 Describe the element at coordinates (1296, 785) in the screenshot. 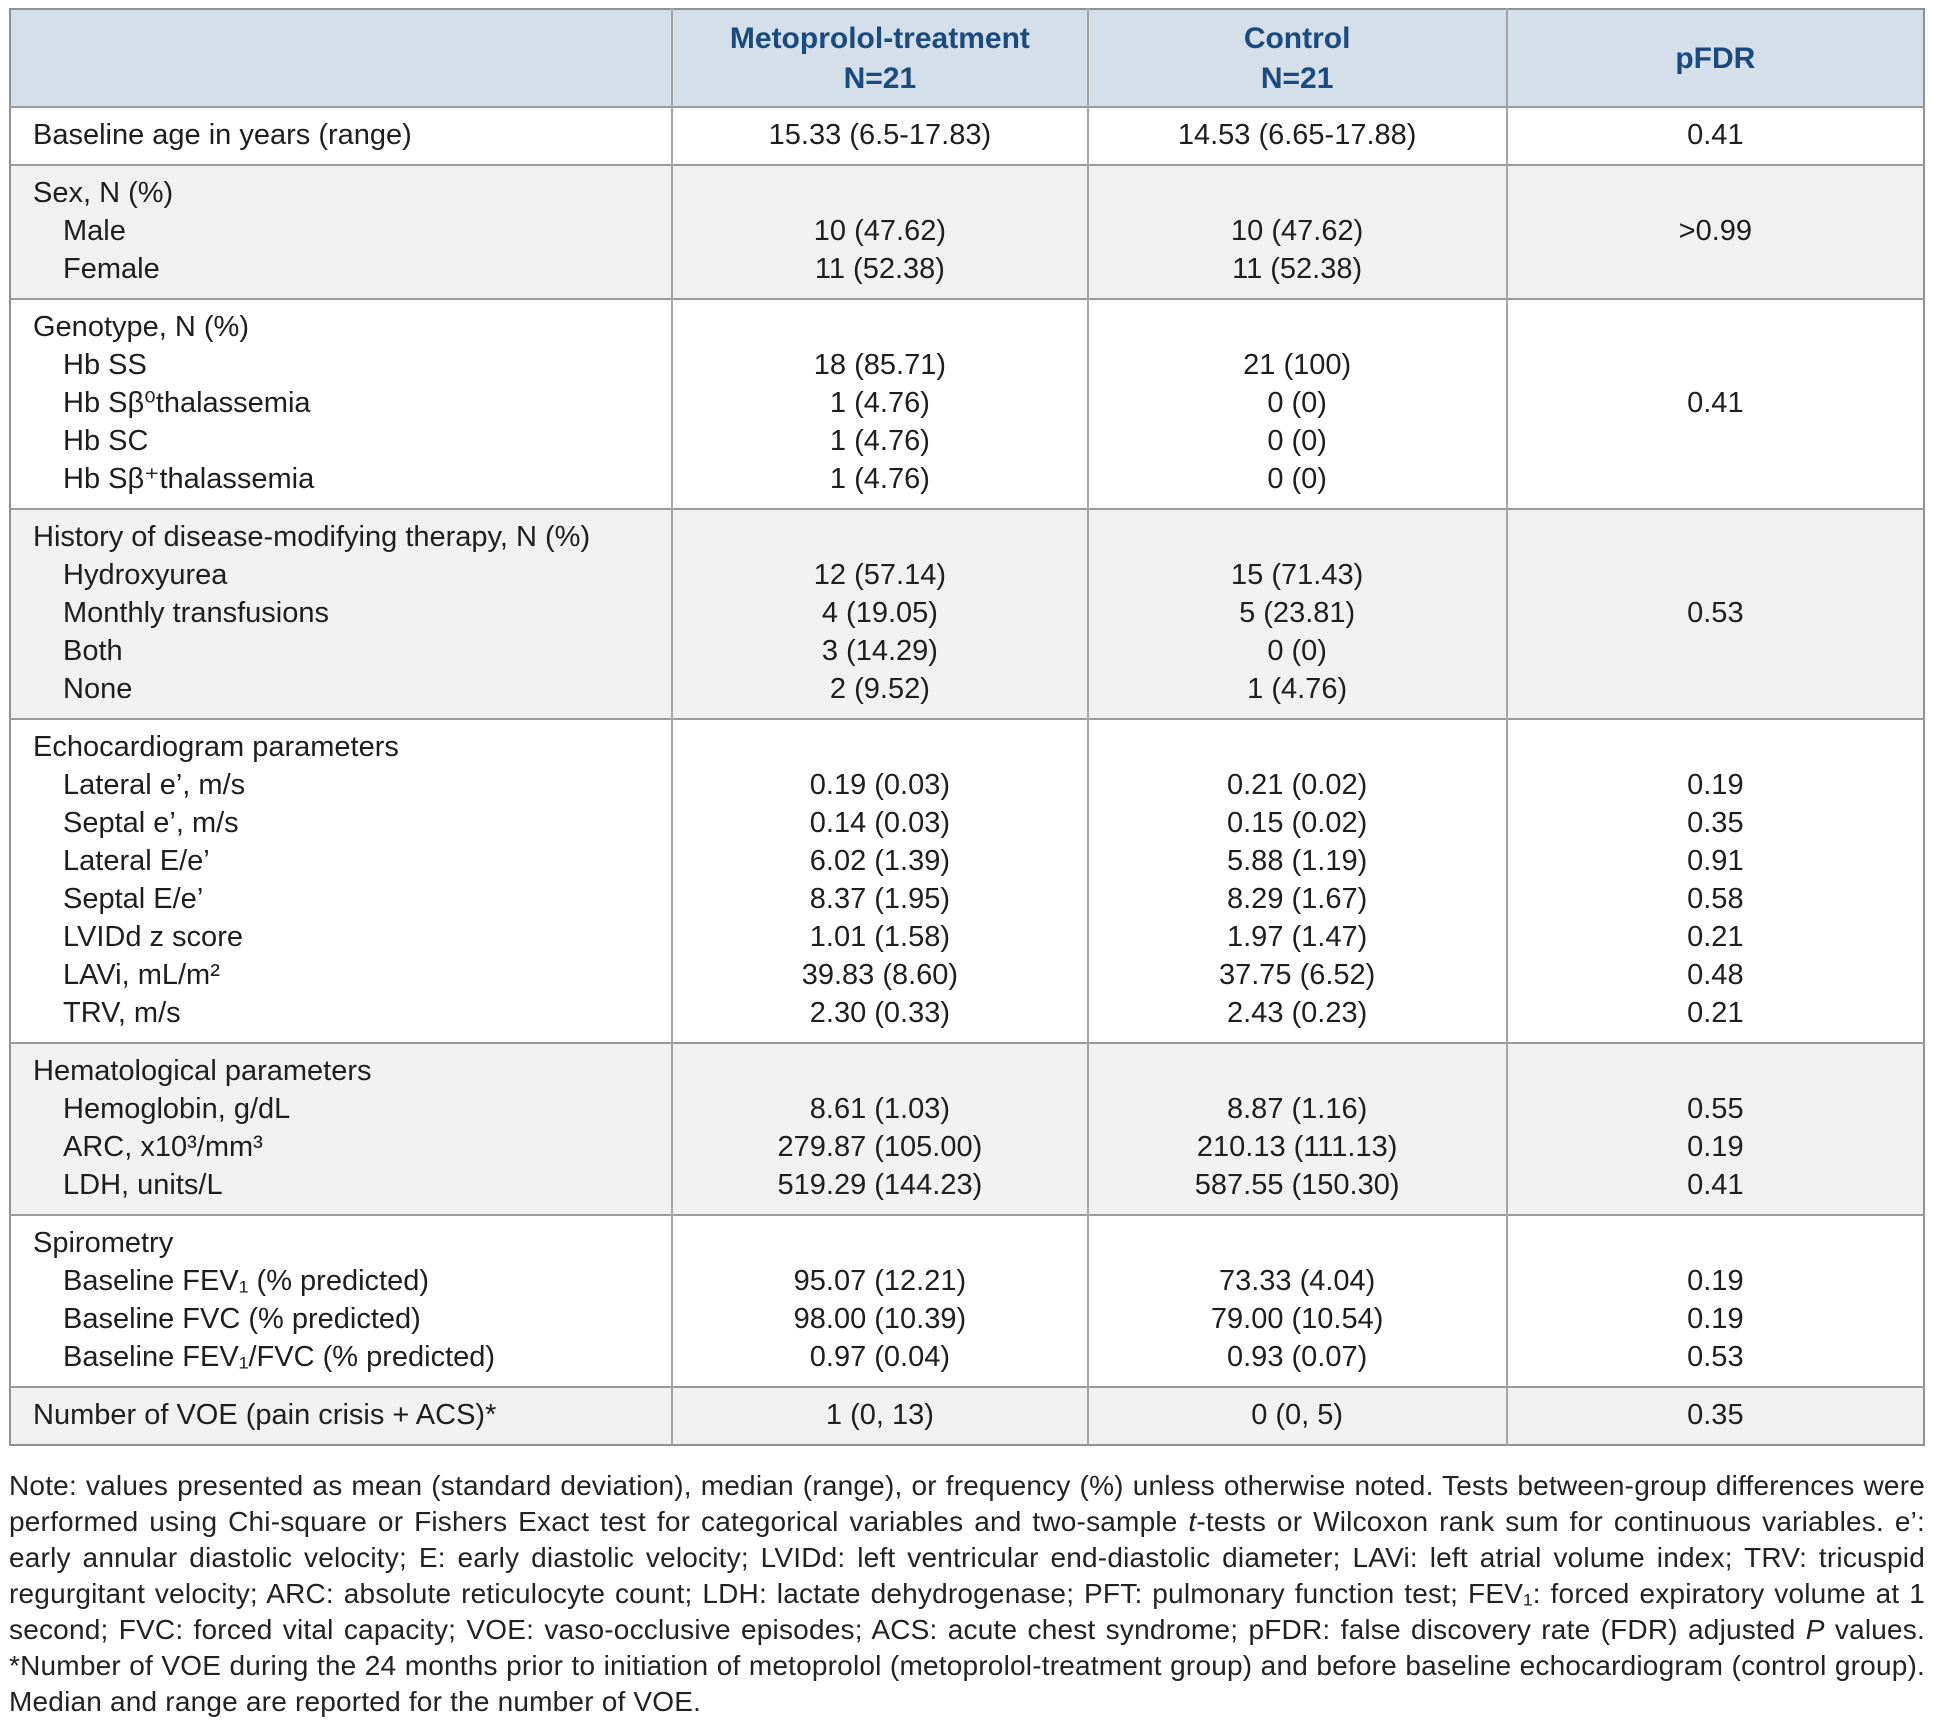

I see `control-value: 0.21 (0.02)` at that location.